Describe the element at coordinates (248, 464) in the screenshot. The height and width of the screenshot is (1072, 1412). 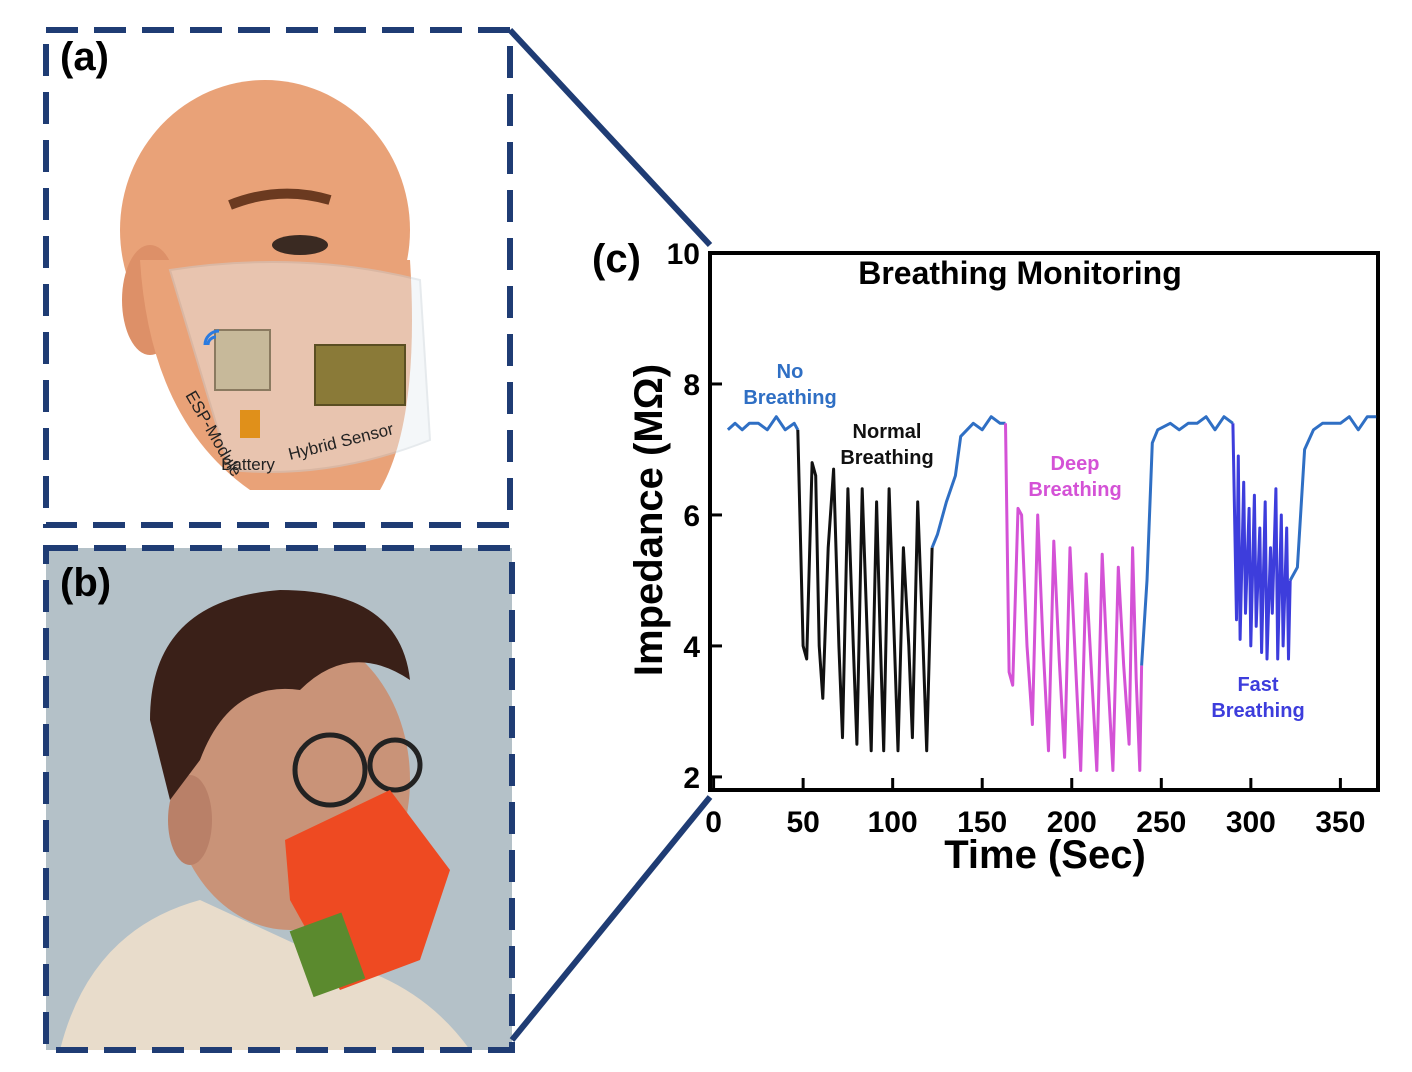
I see `annotation: Battery` at that location.